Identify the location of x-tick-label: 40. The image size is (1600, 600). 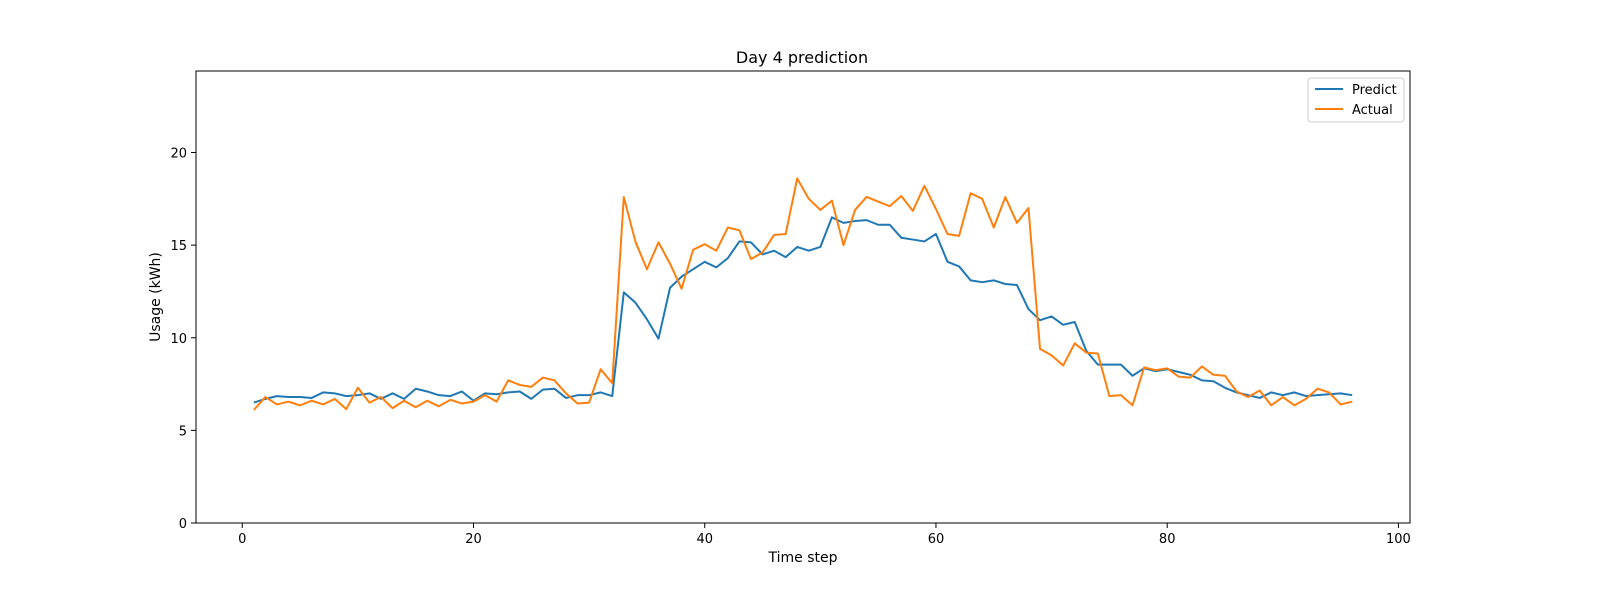
(704, 539).